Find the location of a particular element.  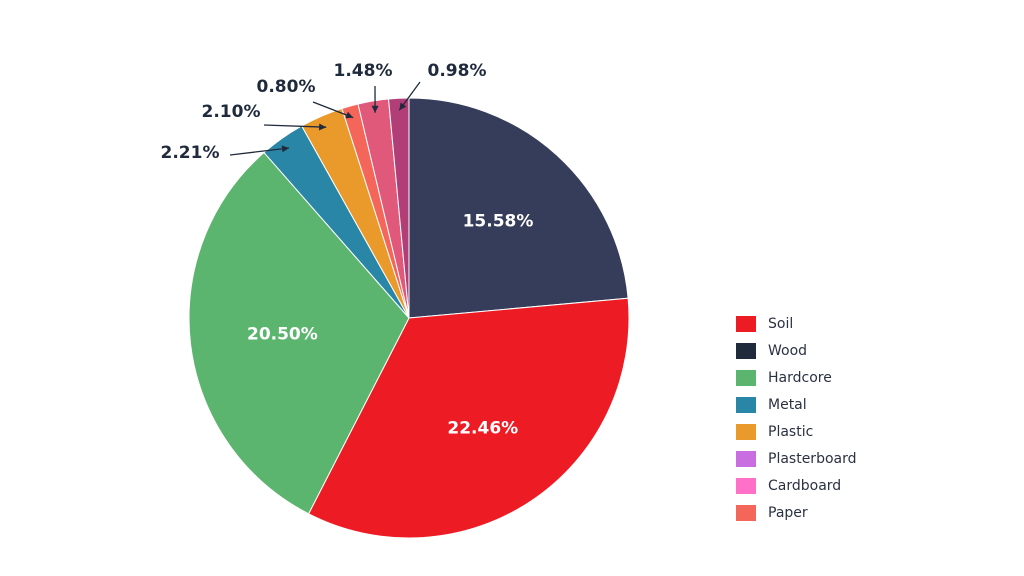

legend-label: Plastic is located at coordinates (791, 431).